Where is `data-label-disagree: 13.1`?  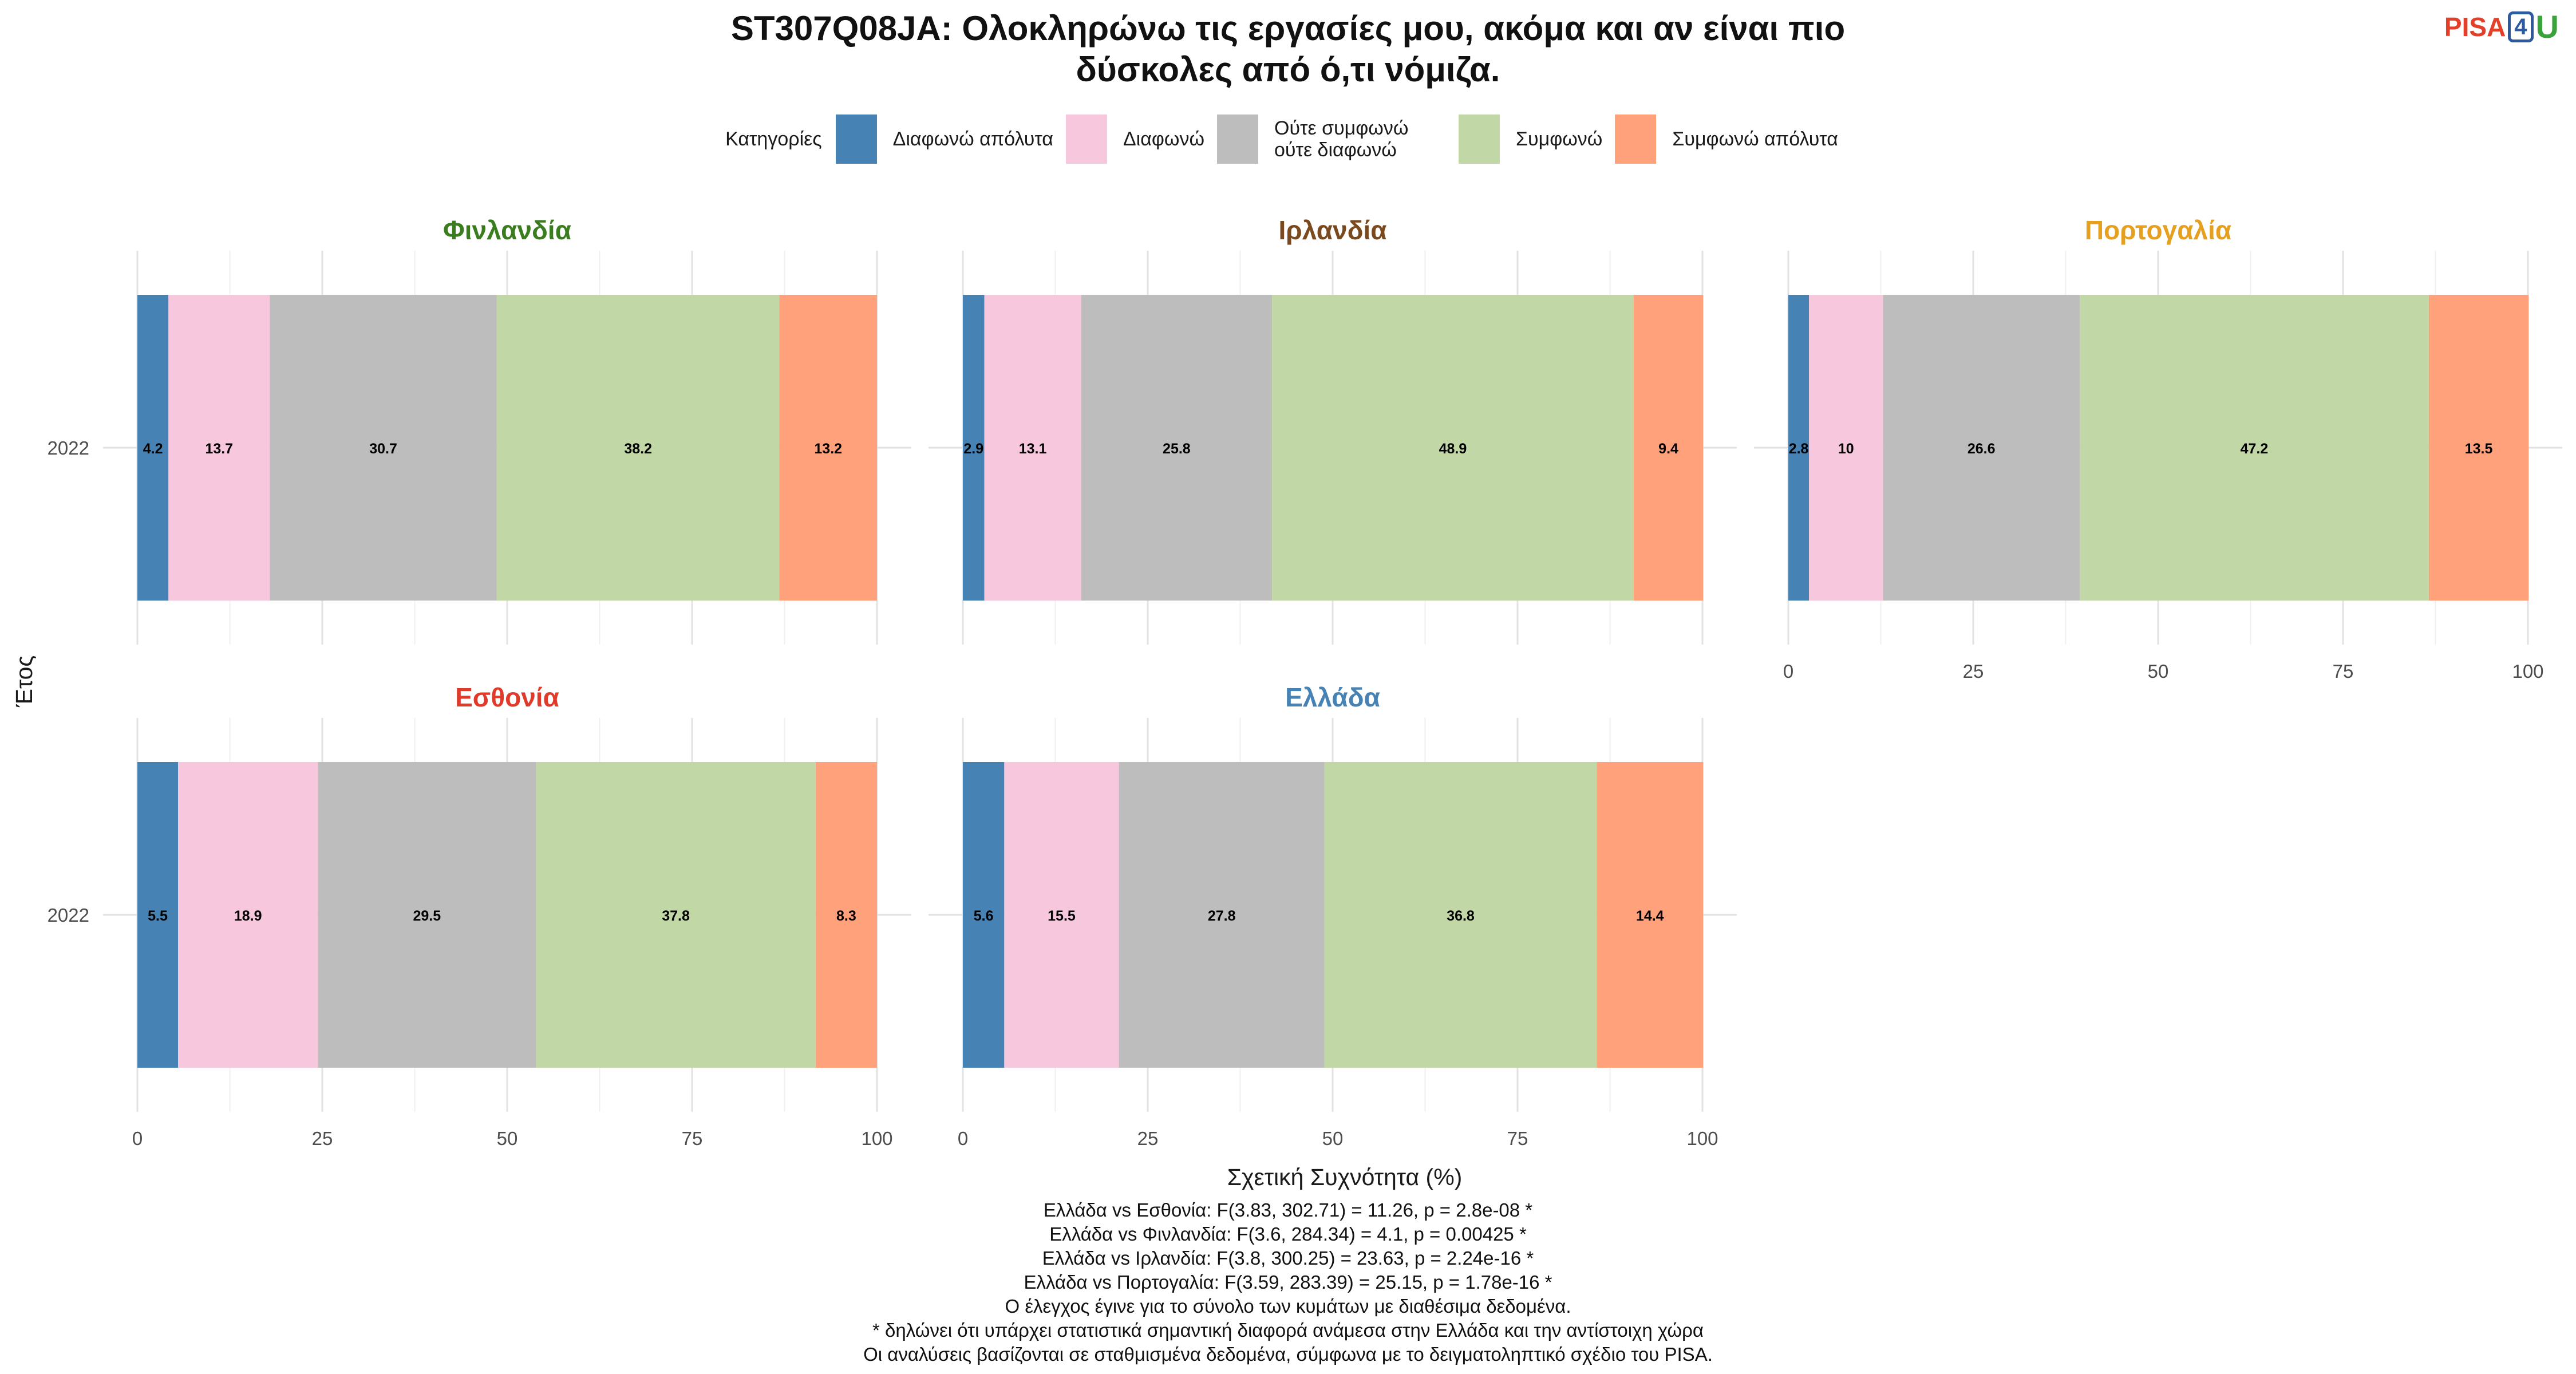
data-label-disagree: 13.1 is located at coordinates (1033, 449).